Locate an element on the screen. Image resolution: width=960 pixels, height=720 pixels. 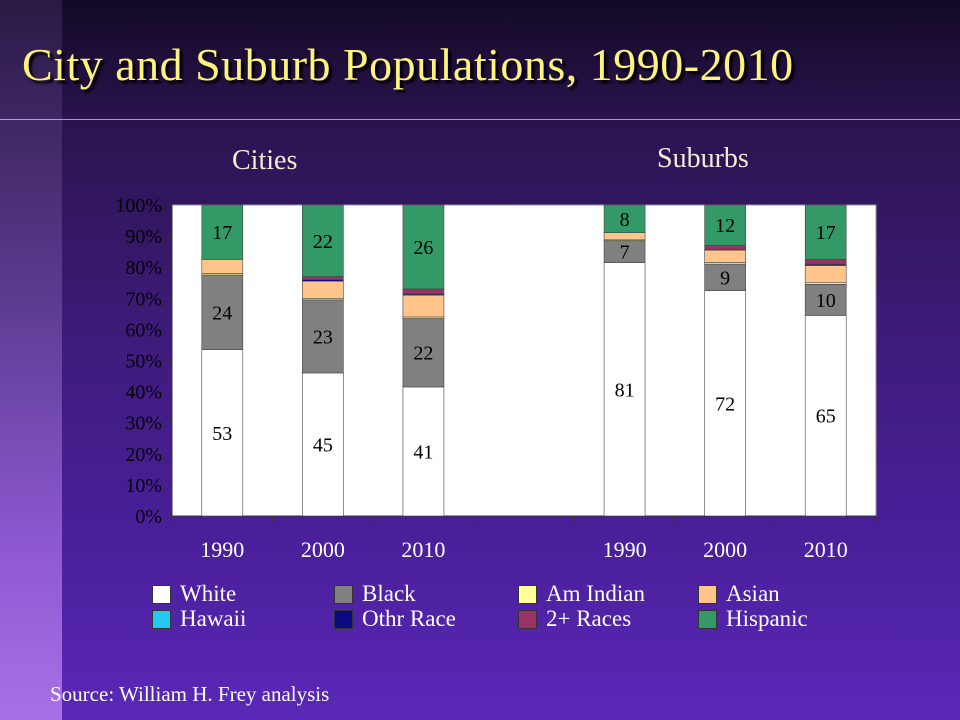
y-tick-label: 10% is located at coordinates (143, 486).